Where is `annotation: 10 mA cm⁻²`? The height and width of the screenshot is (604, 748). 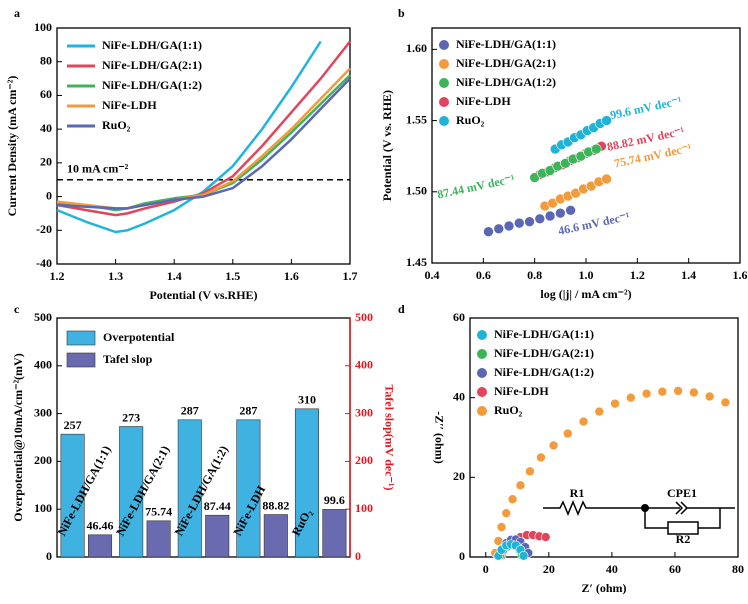 annotation: 10 mA cm⁻² is located at coordinates (98, 168).